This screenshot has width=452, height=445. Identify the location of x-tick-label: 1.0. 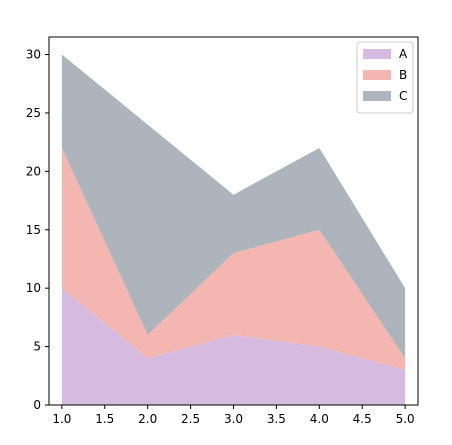
(61, 419).